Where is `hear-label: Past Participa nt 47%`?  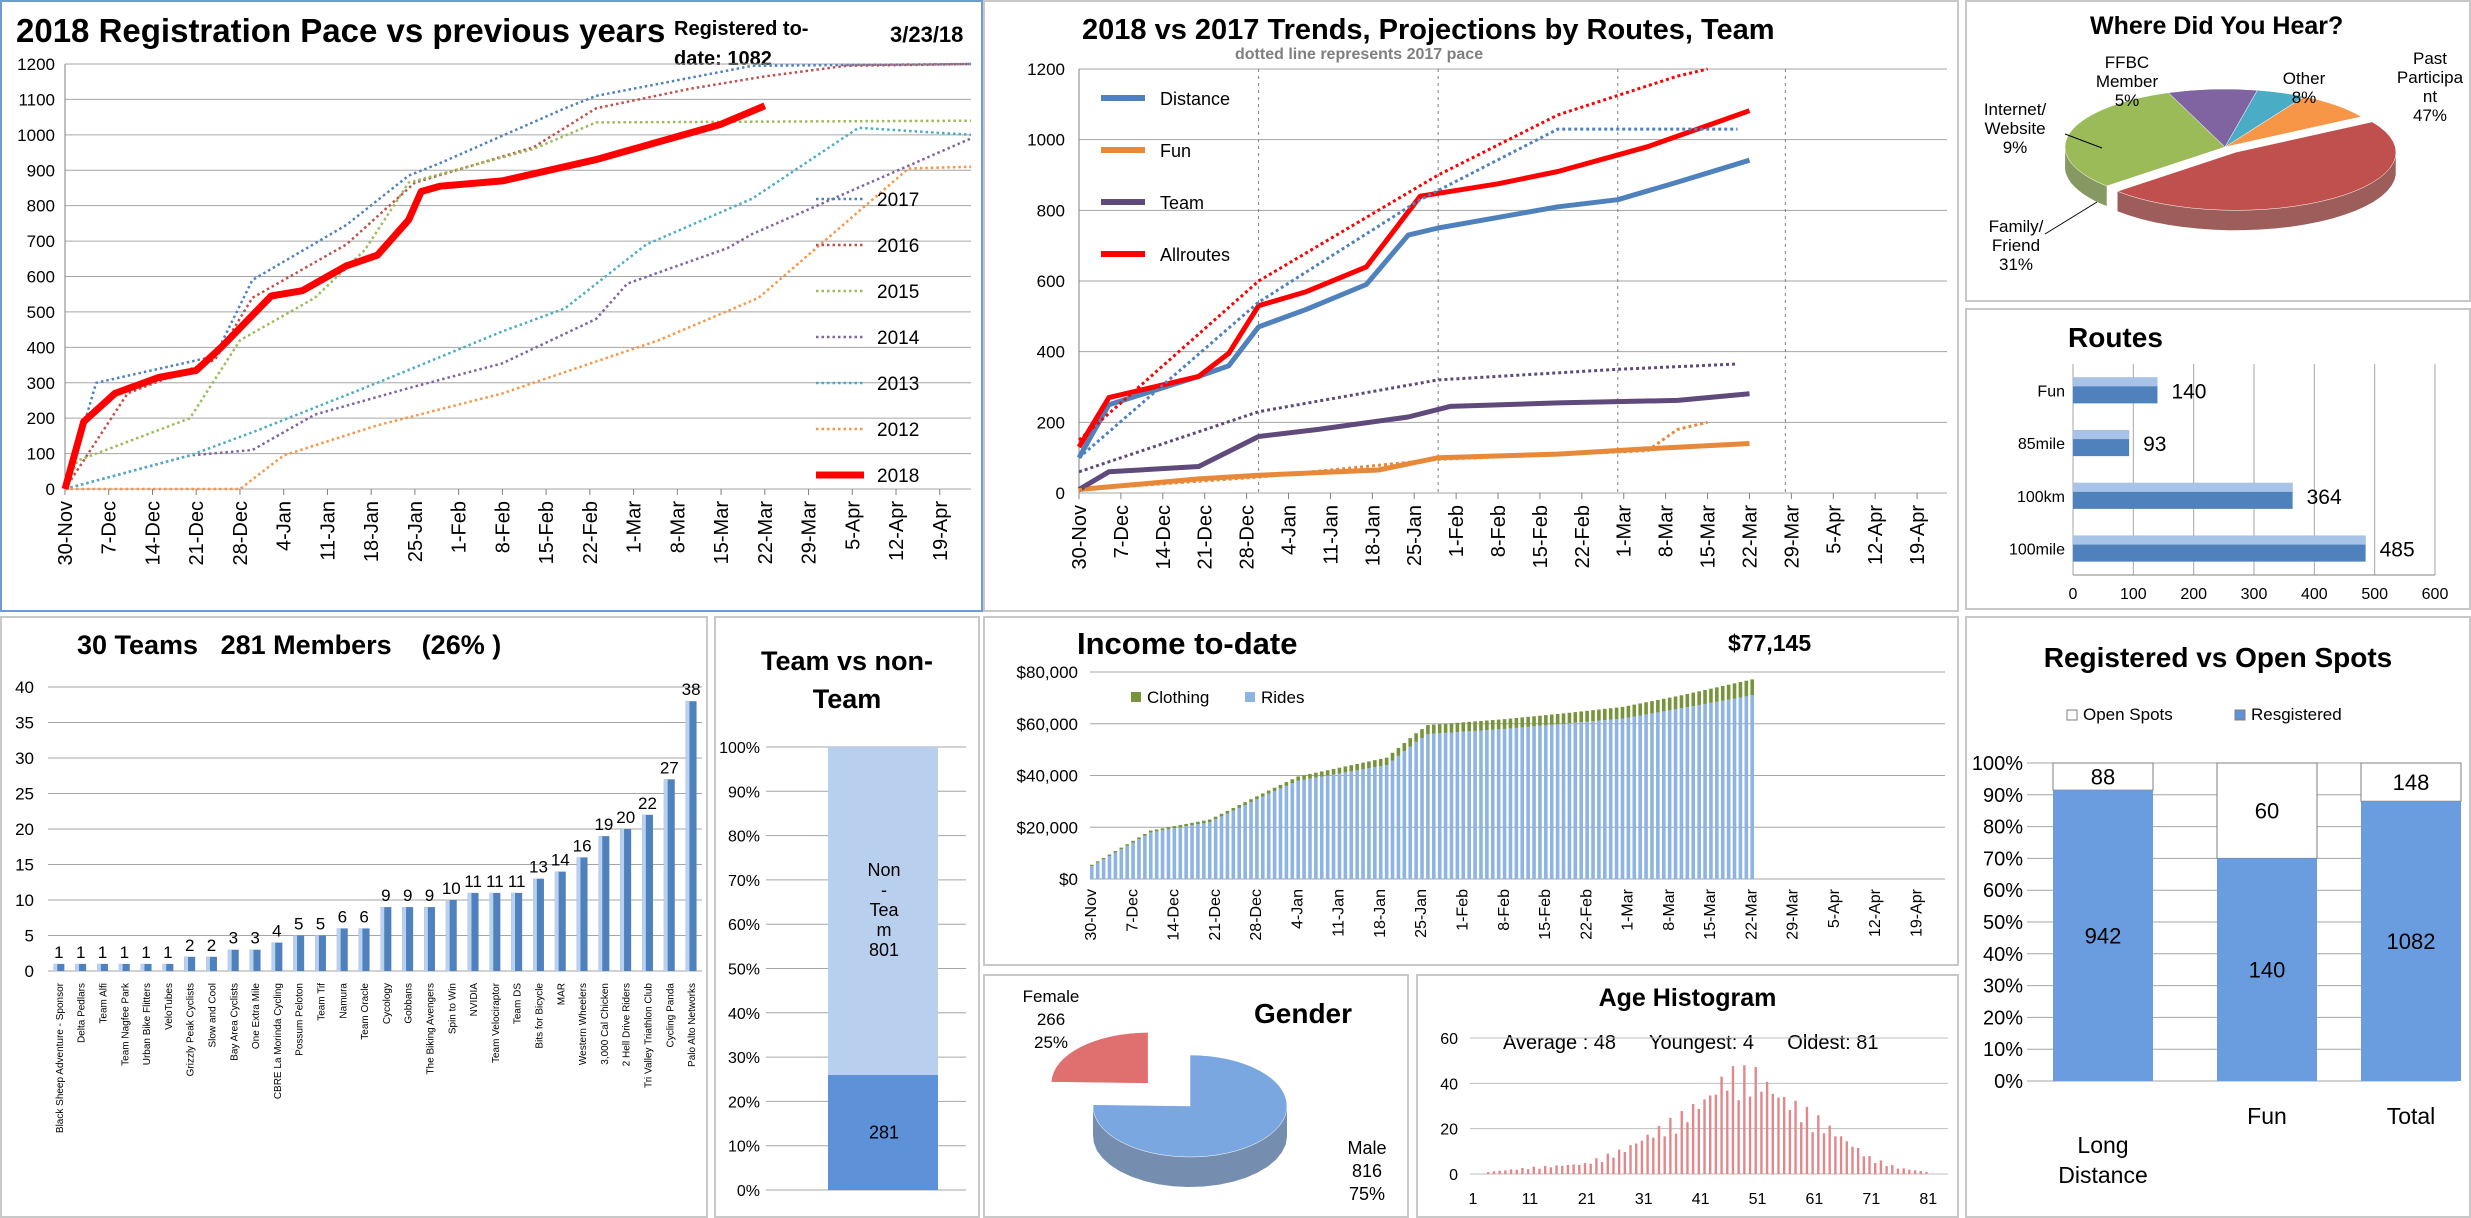 hear-label: Past Participa nt 47% is located at coordinates (2430, 87).